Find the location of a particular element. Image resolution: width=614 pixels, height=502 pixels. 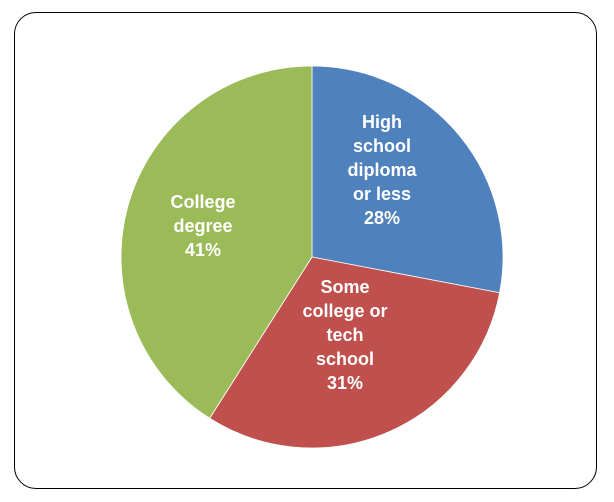

slice-label-line: or less is located at coordinates (382, 194).